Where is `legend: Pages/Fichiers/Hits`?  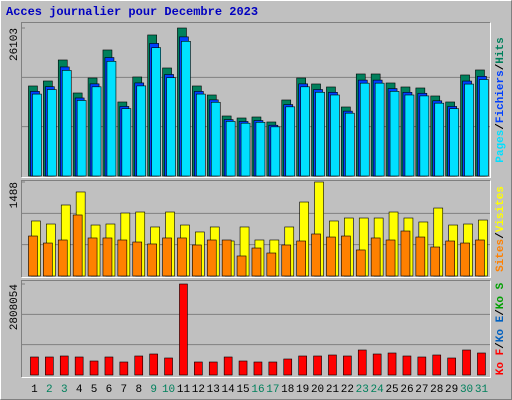 legend: Pages/Fichiers/Hits is located at coordinates (501, 99).